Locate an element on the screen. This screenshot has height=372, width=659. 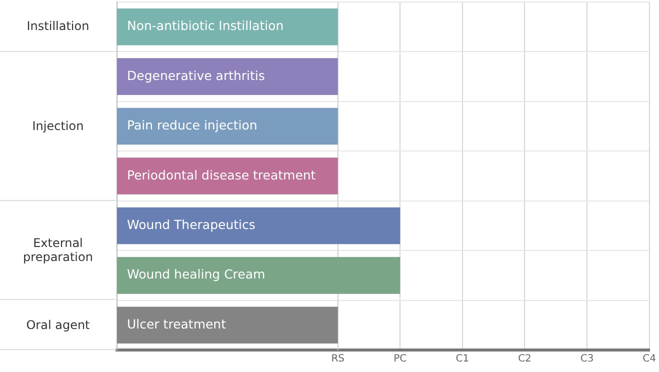
y-tick-label: Ulcer treatment is located at coordinates (176, 324).